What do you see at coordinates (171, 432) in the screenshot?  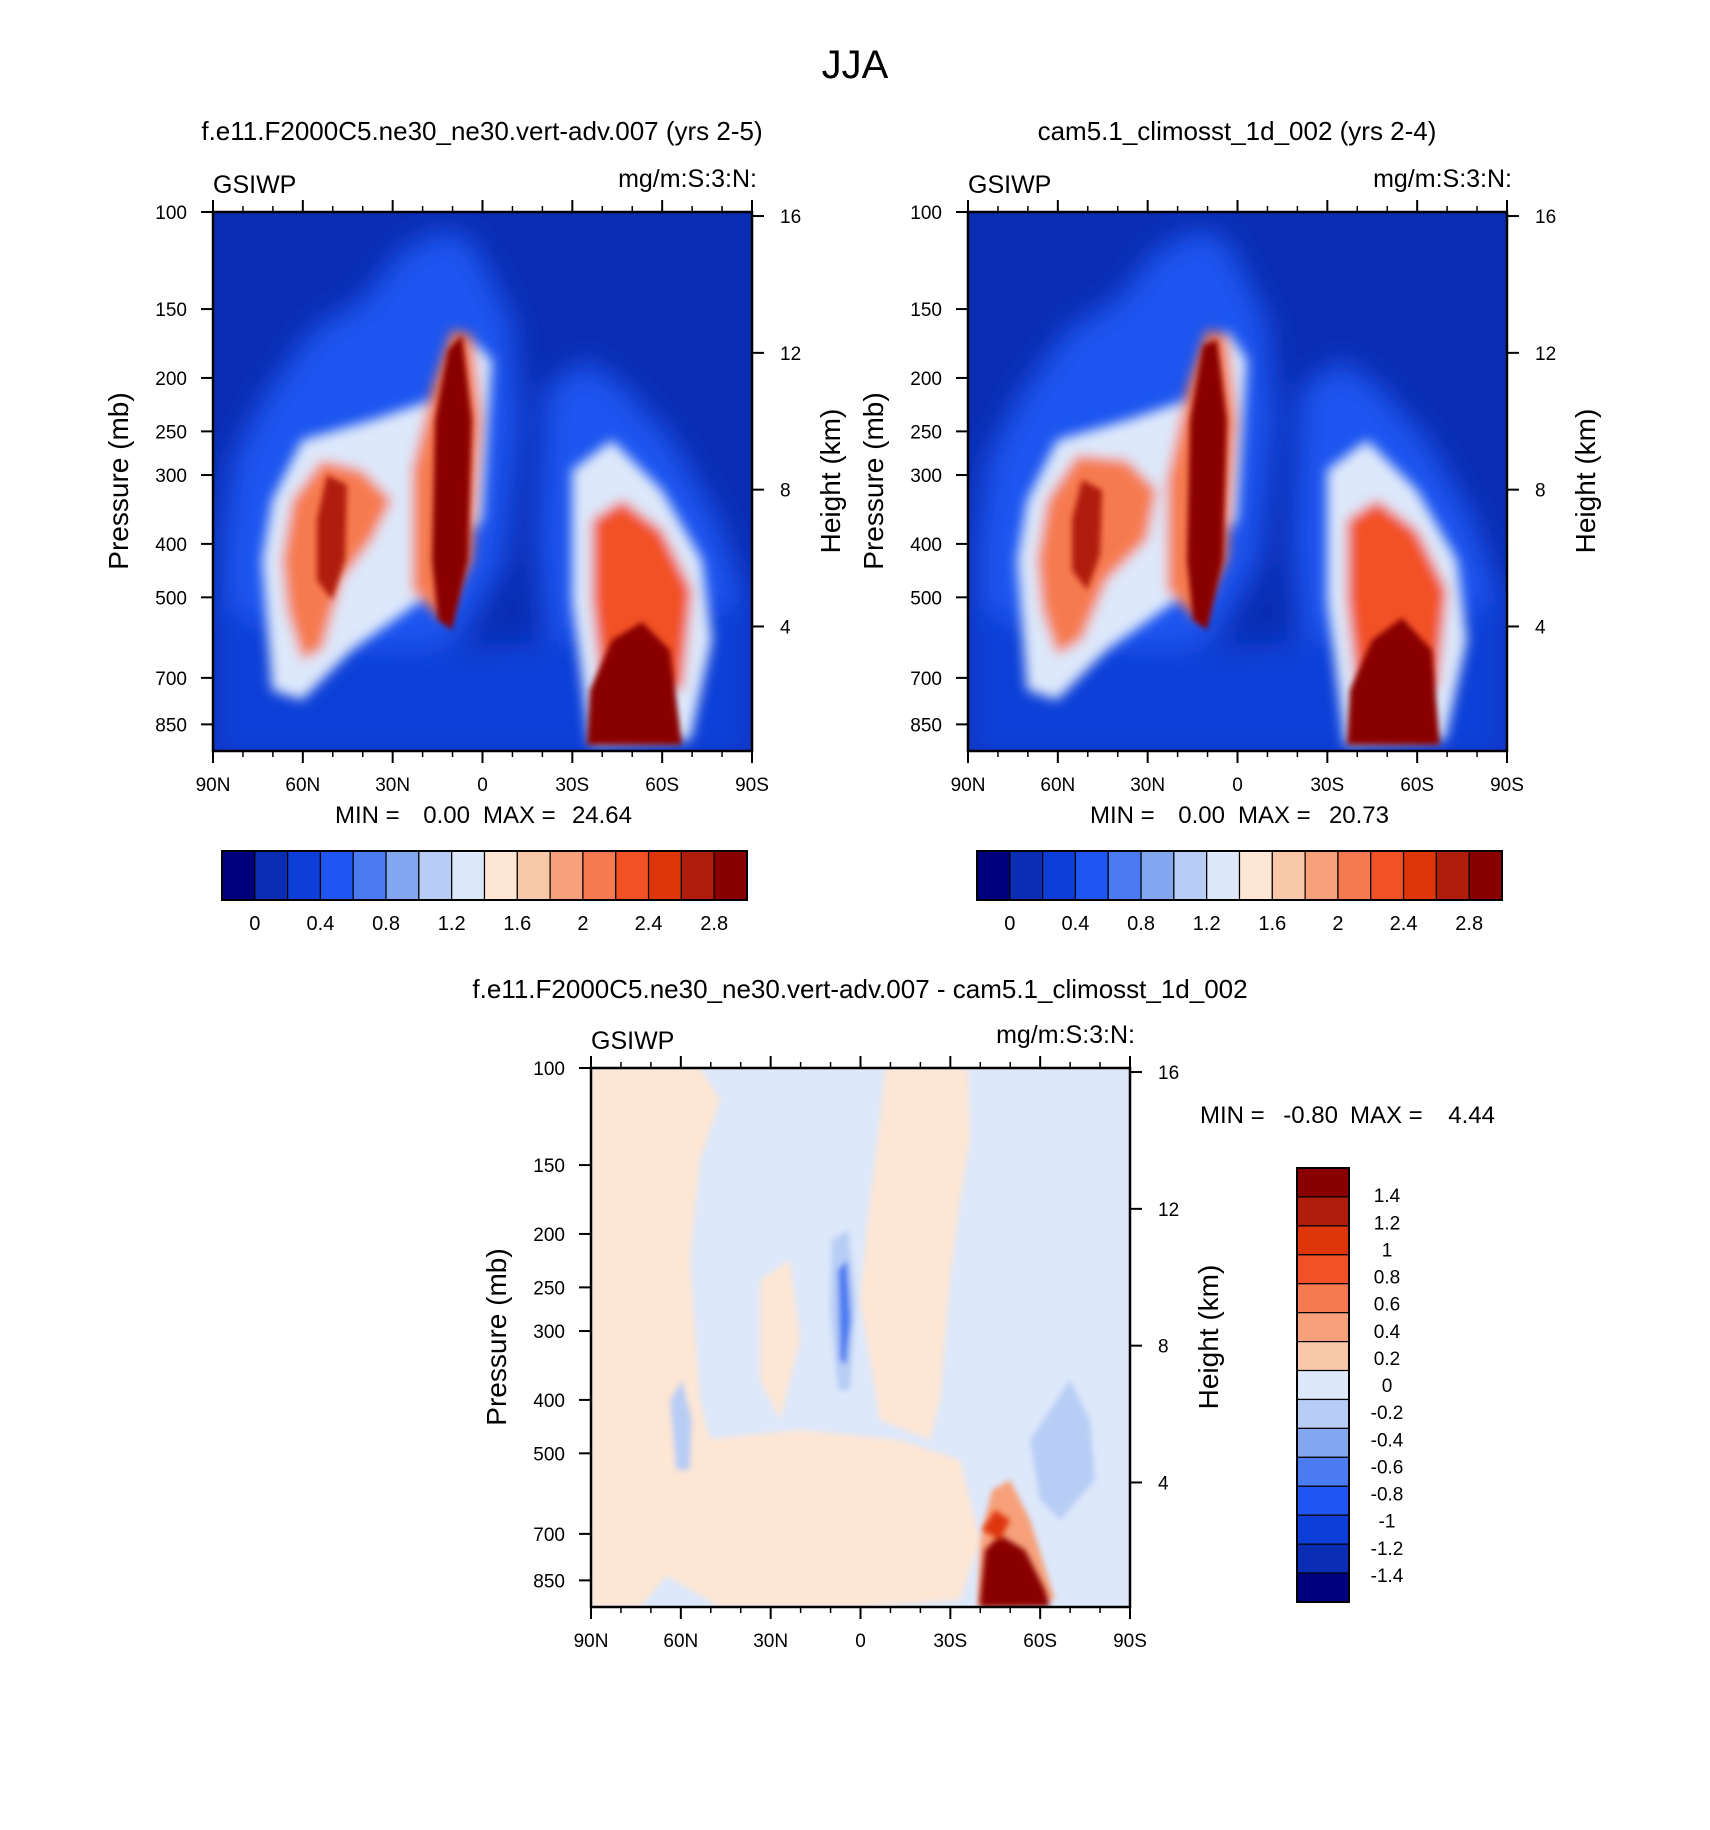 I see `y-tick-label: 250` at bounding box center [171, 432].